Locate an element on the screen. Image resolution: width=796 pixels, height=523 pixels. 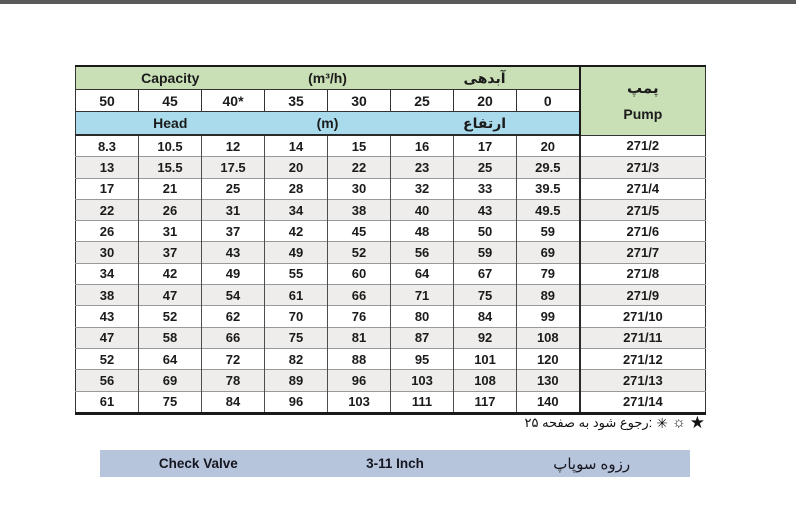
head-header-row: Head (m) ارتفاع is located at coordinates (390, 123).